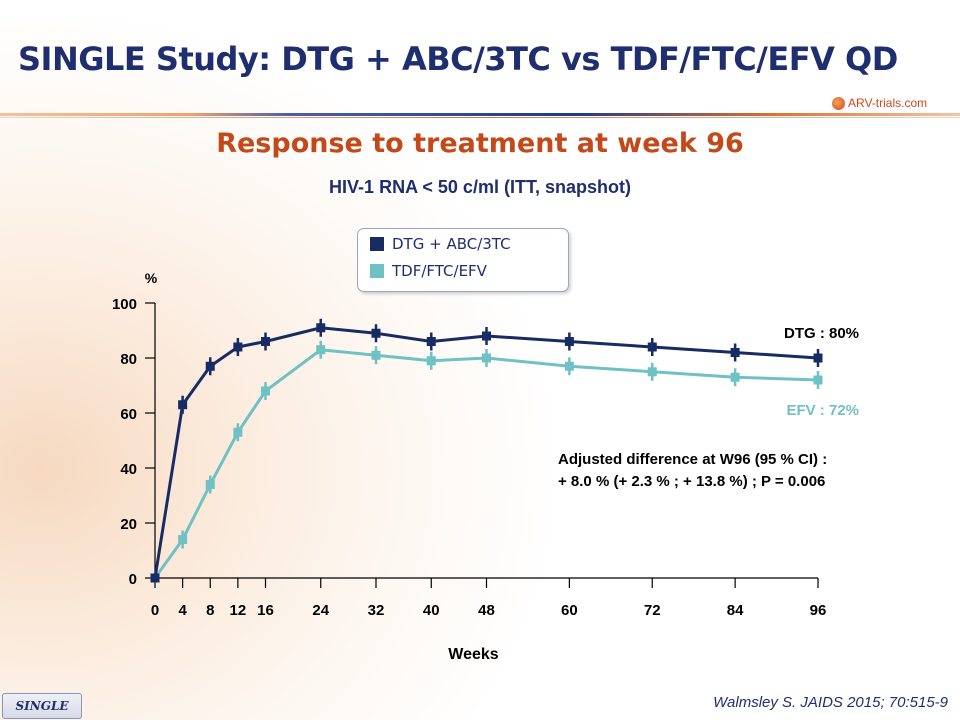 The image size is (960, 720). Describe the element at coordinates (377, 271) in the screenshot. I see `legend-swatch-efv` at that location.